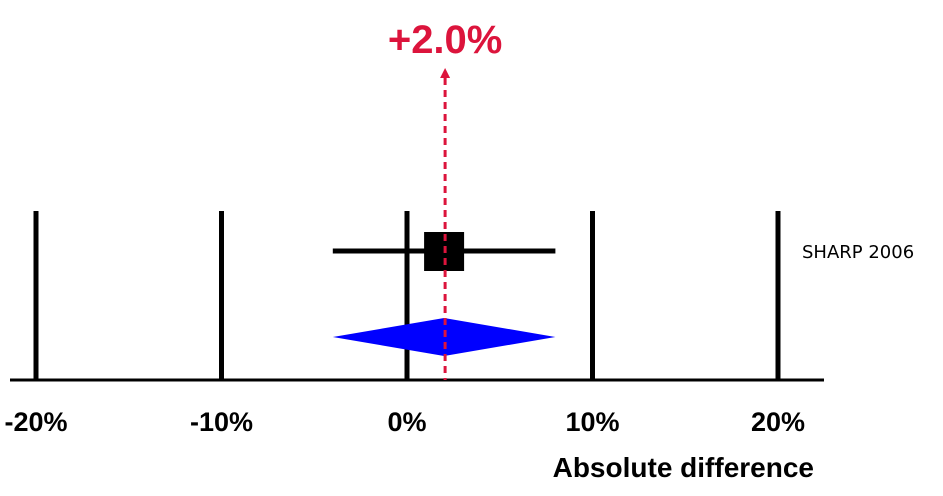  Describe the element at coordinates (623, 251) in the screenshot. I see `study-rows: SHARP 2006` at that location.